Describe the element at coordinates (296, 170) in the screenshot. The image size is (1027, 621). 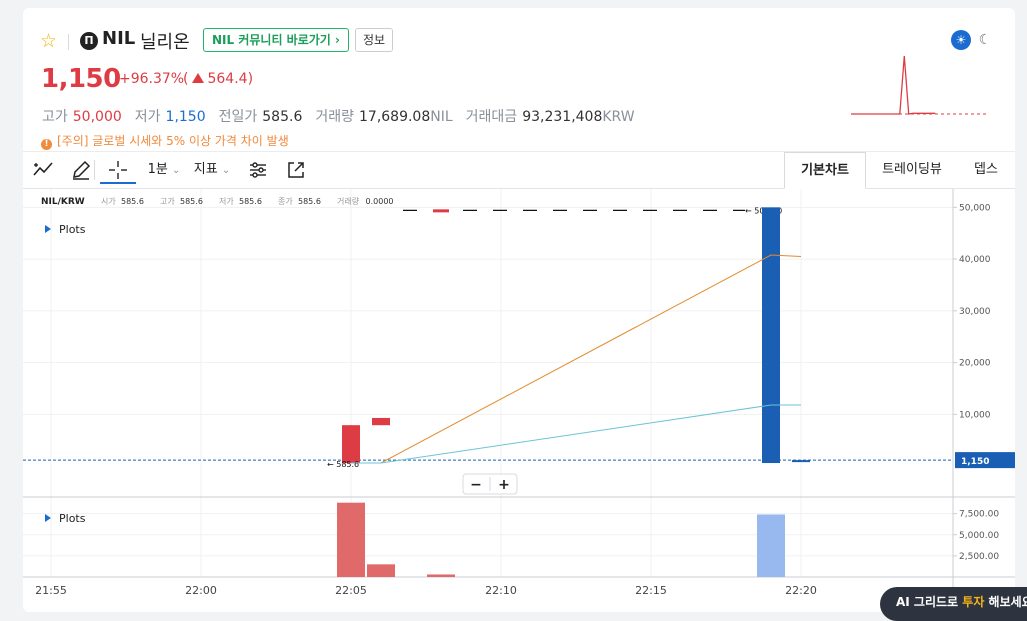
I see `popout-icon` at that location.